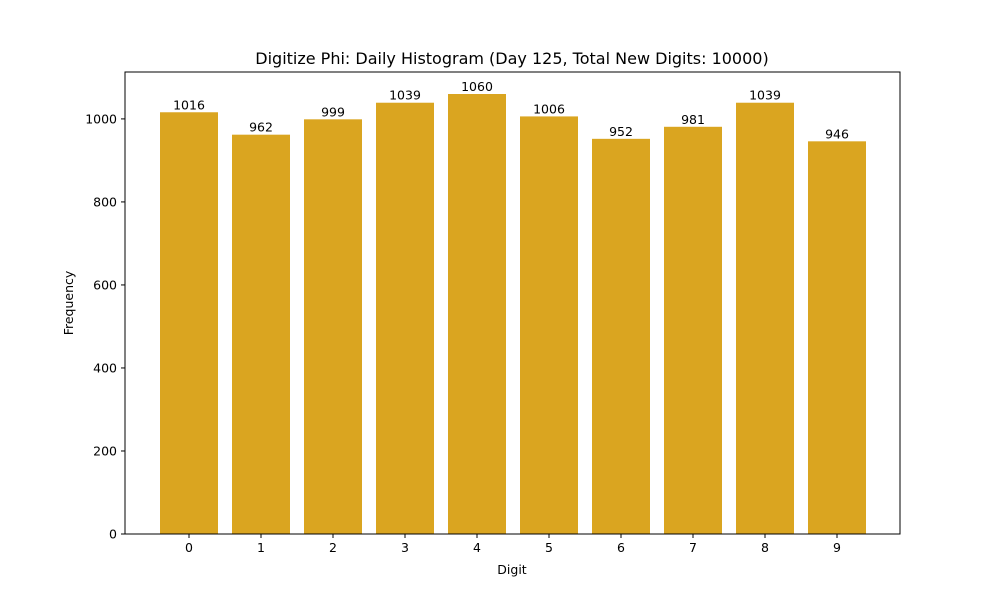  Describe the element at coordinates (549, 108) in the screenshot. I see `bar-value-label: 1006` at that location.